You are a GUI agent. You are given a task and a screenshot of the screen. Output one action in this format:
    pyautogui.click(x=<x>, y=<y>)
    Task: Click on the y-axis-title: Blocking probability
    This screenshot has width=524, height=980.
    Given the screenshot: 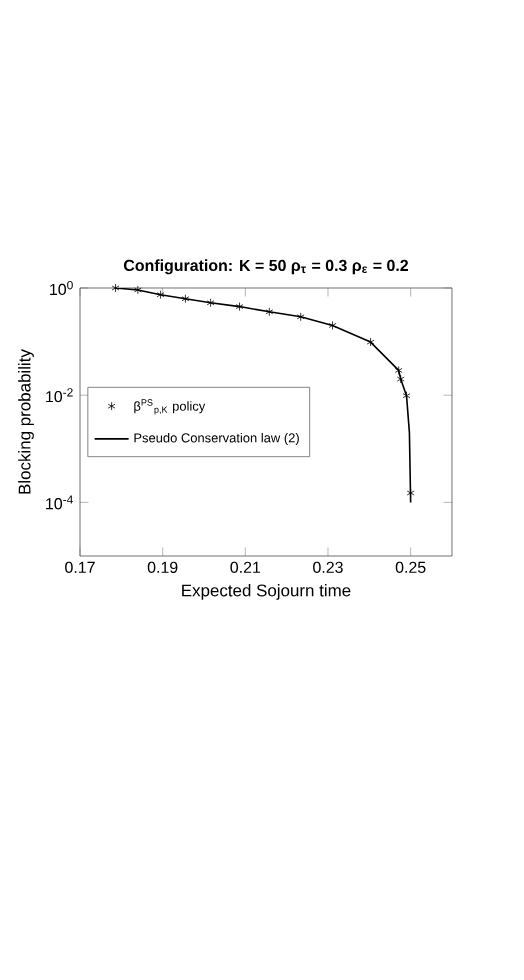 What is the action you would take?
    pyautogui.click(x=26, y=421)
    